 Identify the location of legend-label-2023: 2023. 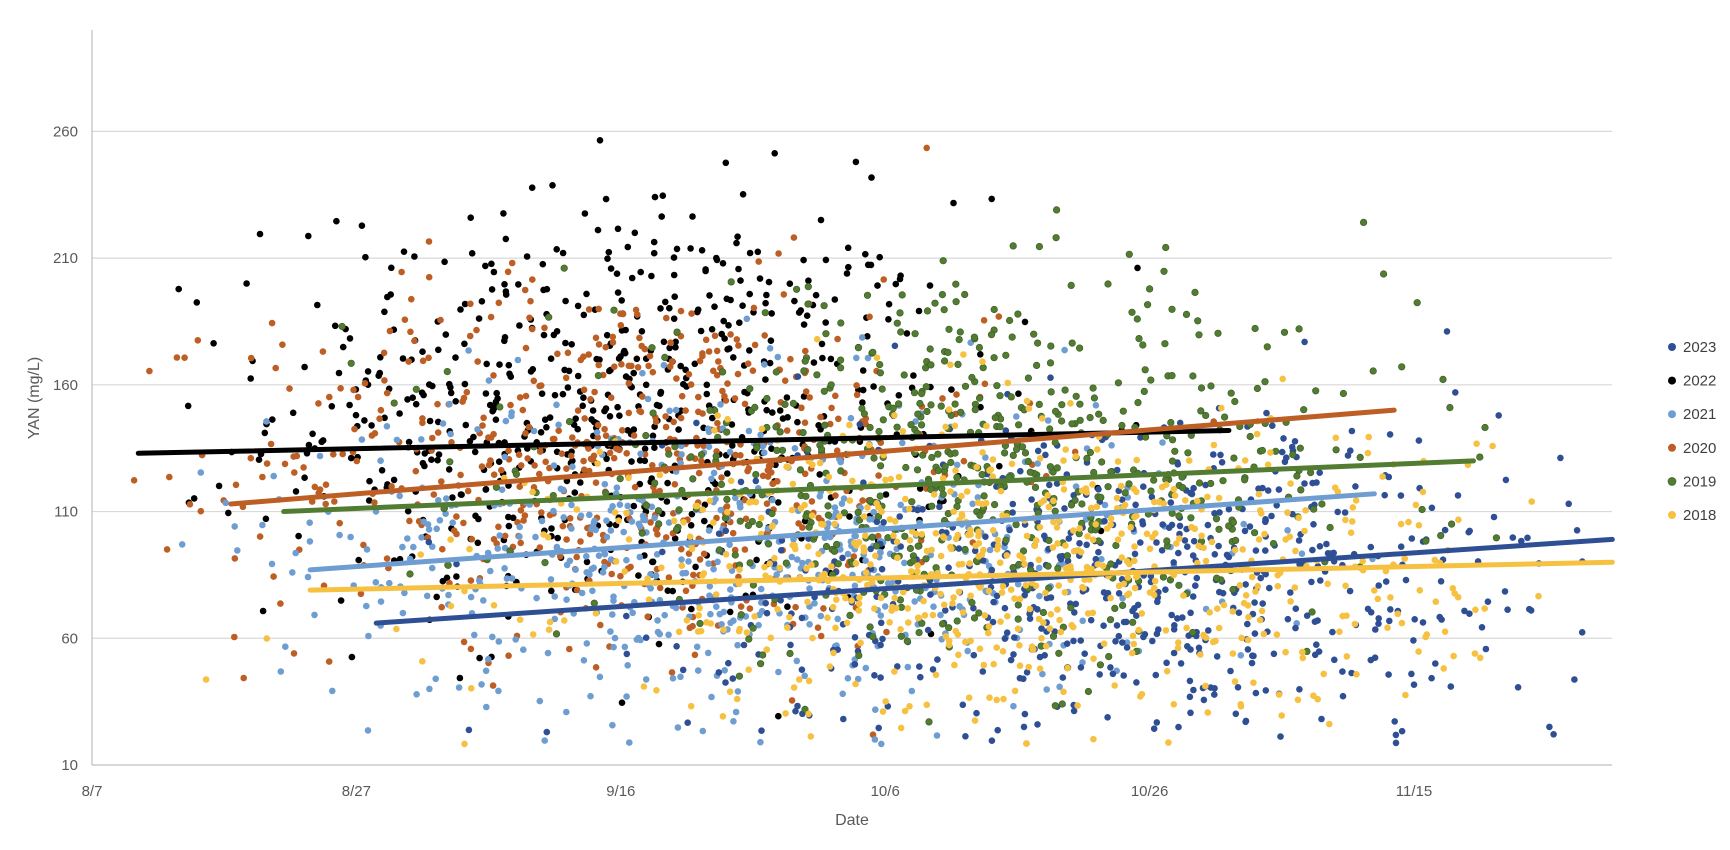
(1699, 347).